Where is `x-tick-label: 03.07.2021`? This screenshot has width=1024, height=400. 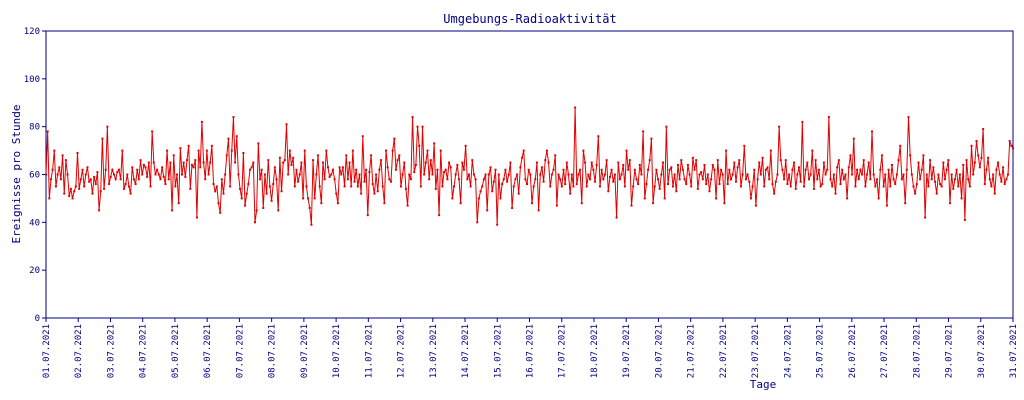
x-tick-label: 03.07.2021 is located at coordinates (111, 351).